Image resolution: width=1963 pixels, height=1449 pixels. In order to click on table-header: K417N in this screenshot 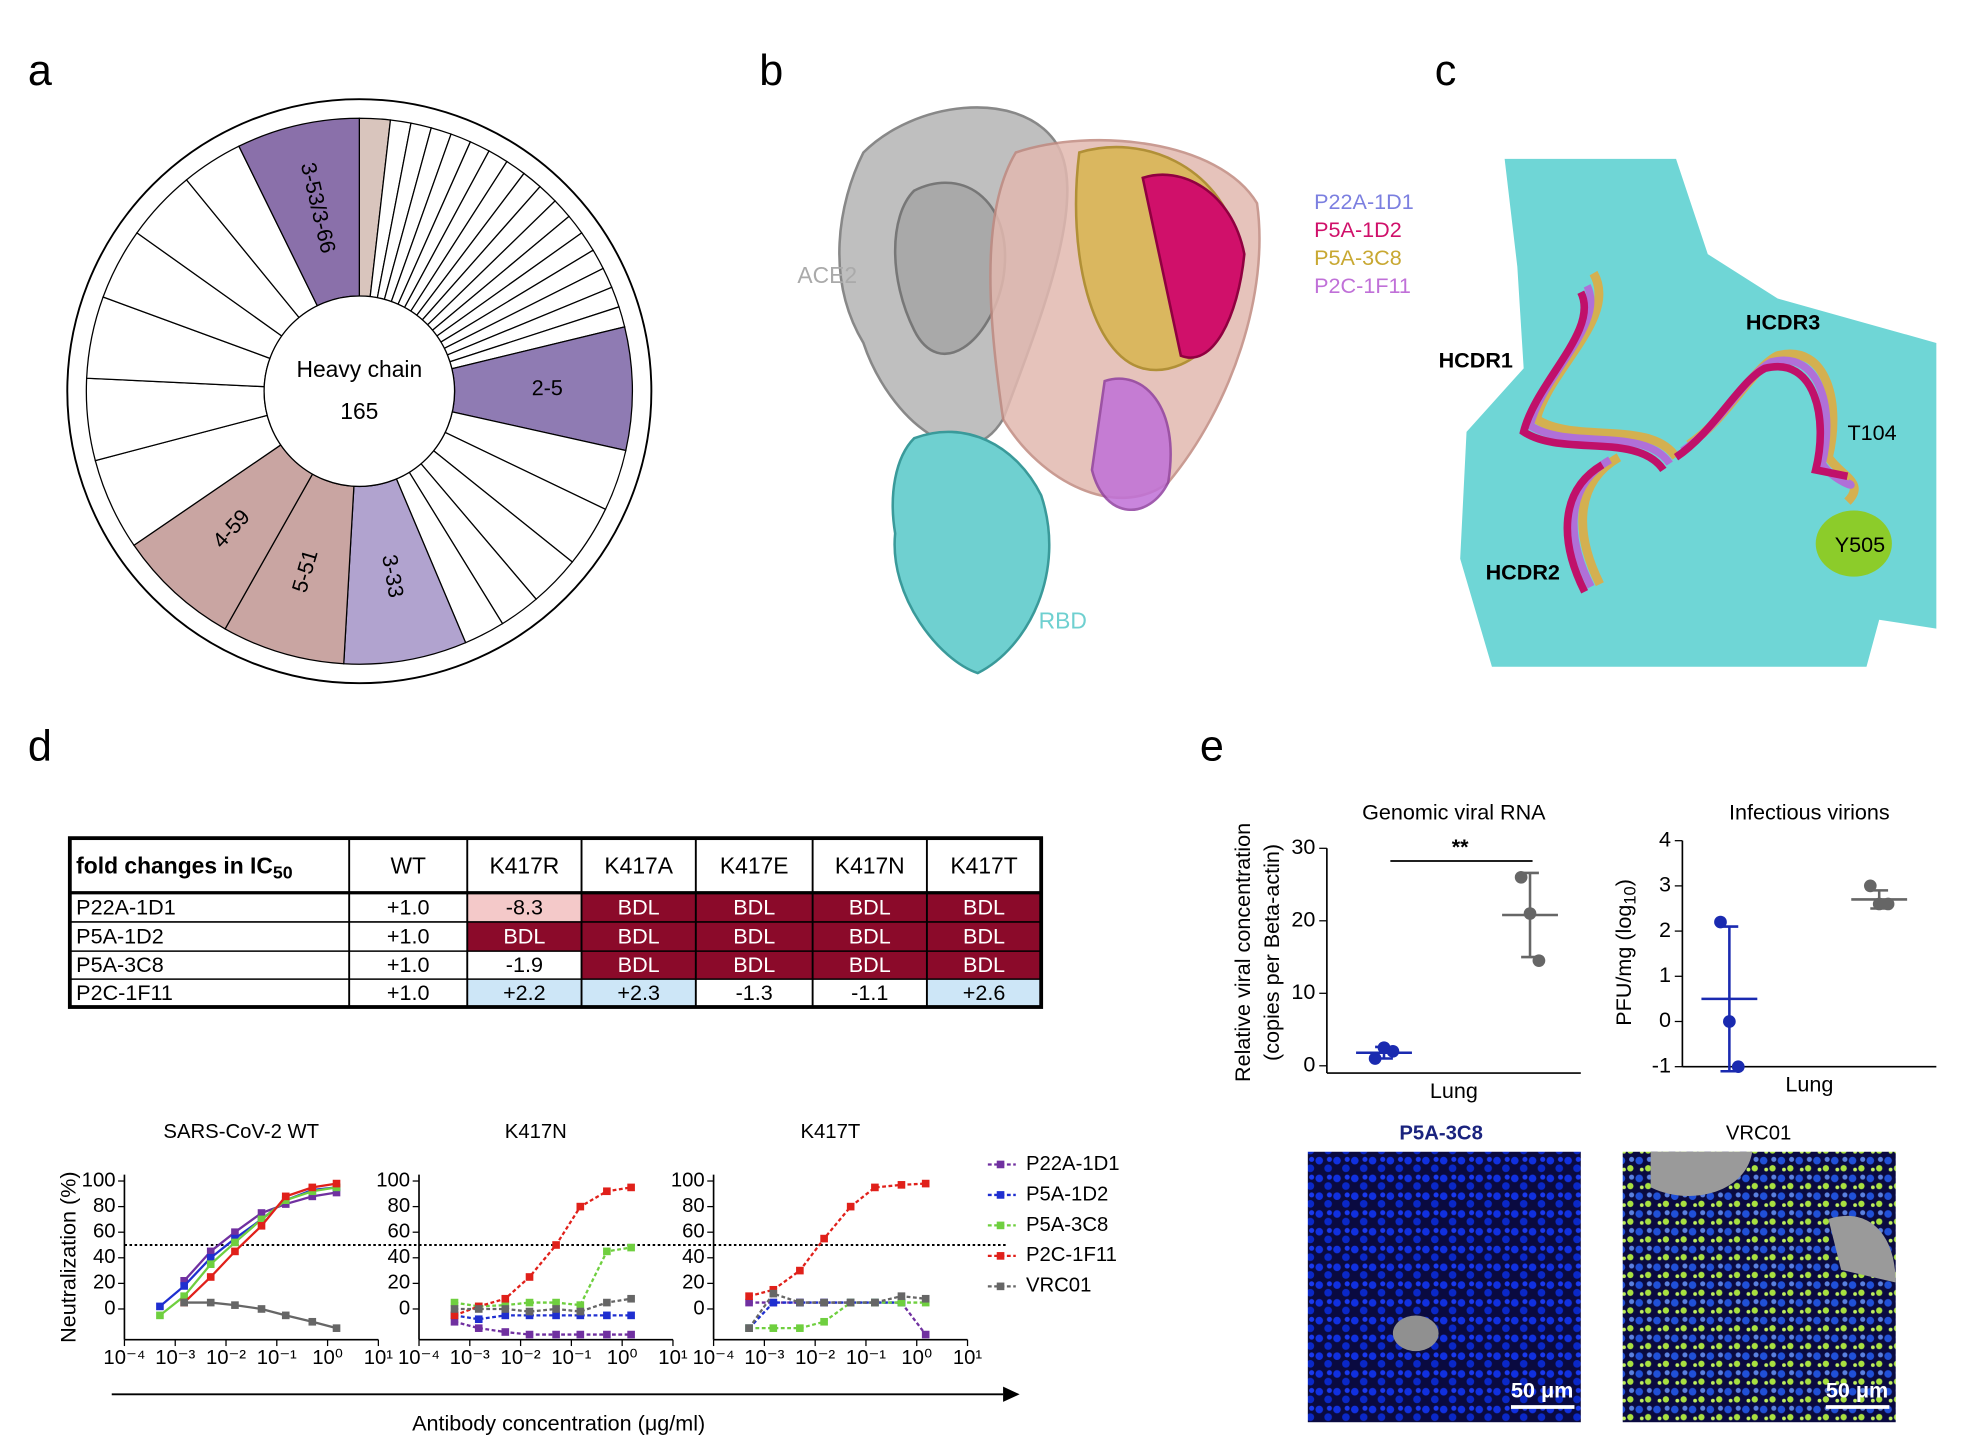, I will do `click(870, 865)`.